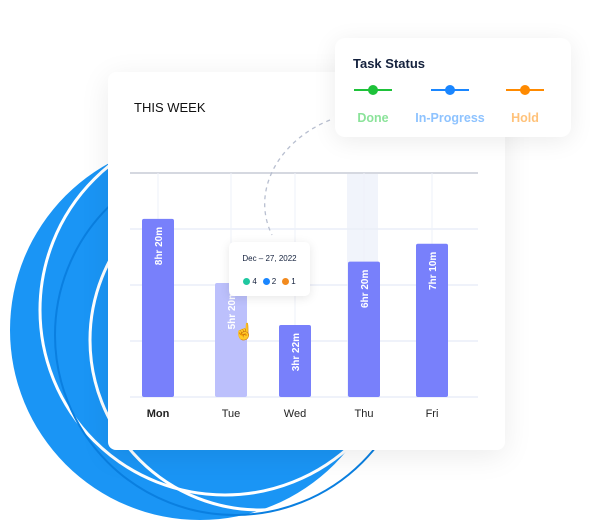 The width and height of the screenshot is (612, 532). I want to click on chart-title: THIS WEEK, so click(170, 107).